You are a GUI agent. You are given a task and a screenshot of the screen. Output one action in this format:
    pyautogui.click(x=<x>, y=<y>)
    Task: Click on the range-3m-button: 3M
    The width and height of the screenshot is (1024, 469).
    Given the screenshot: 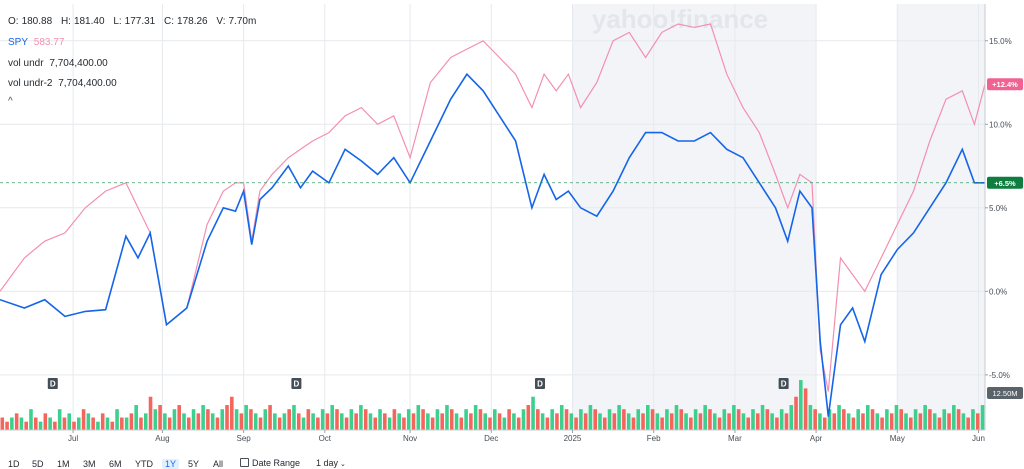 What is the action you would take?
    pyautogui.click(x=89, y=464)
    